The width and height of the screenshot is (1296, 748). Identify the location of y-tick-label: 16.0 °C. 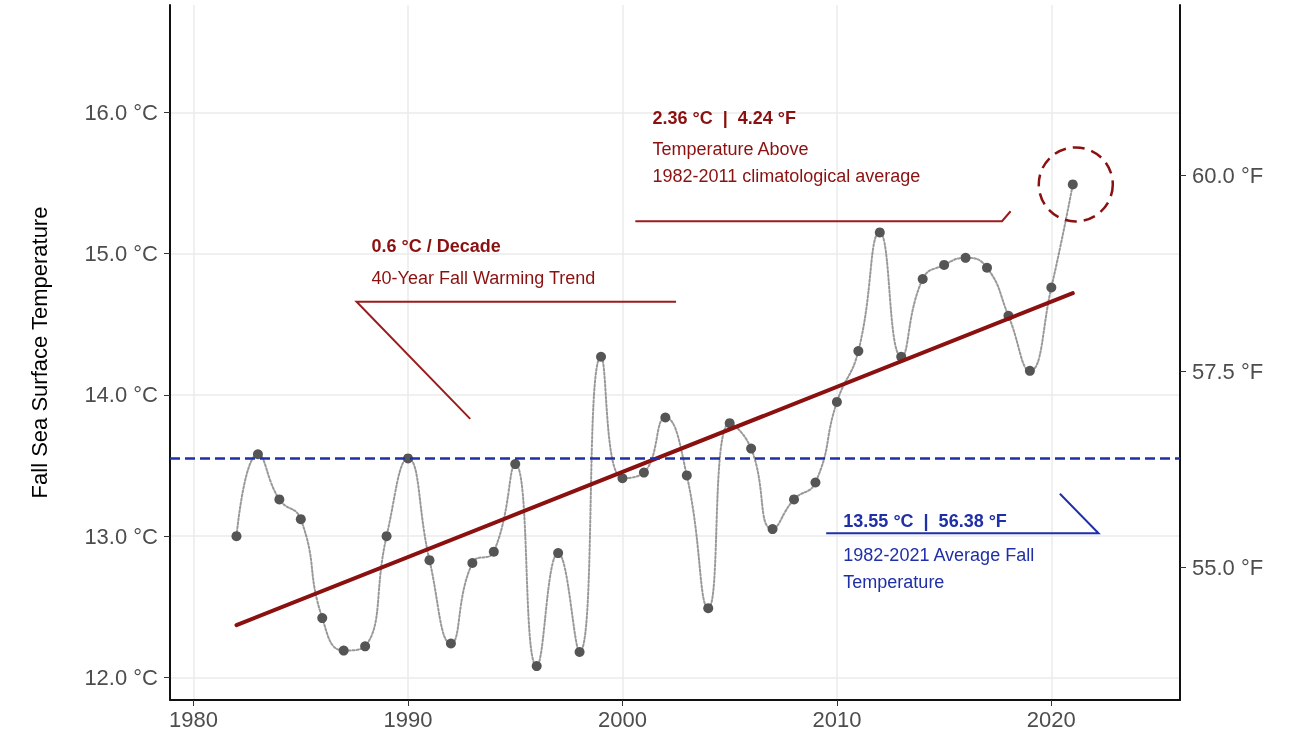
(121, 112).